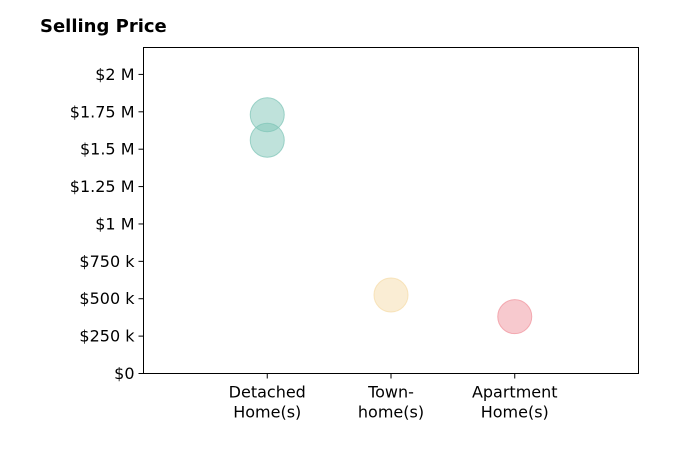  I want to click on x-tick-label: Town-home(s), so click(391, 402).